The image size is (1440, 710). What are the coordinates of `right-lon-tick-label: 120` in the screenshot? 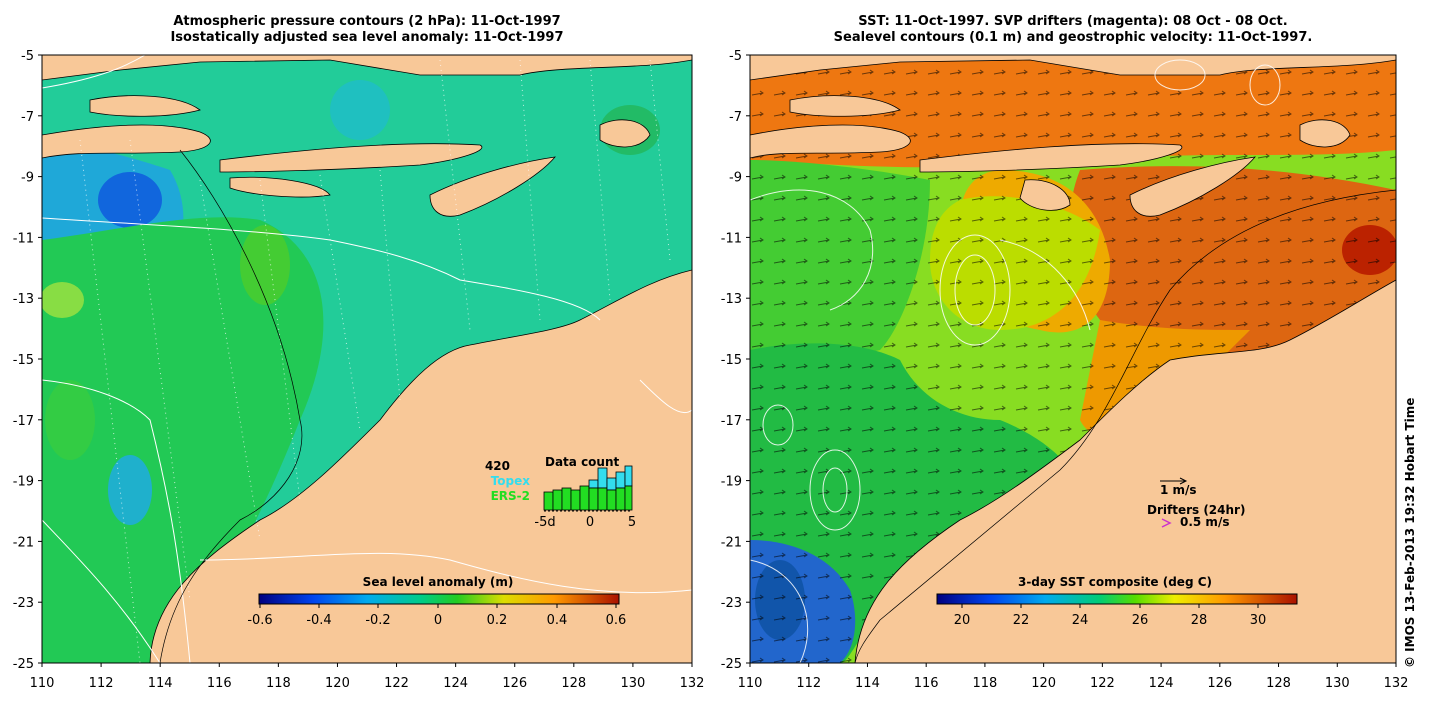 It's located at (1043, 683).